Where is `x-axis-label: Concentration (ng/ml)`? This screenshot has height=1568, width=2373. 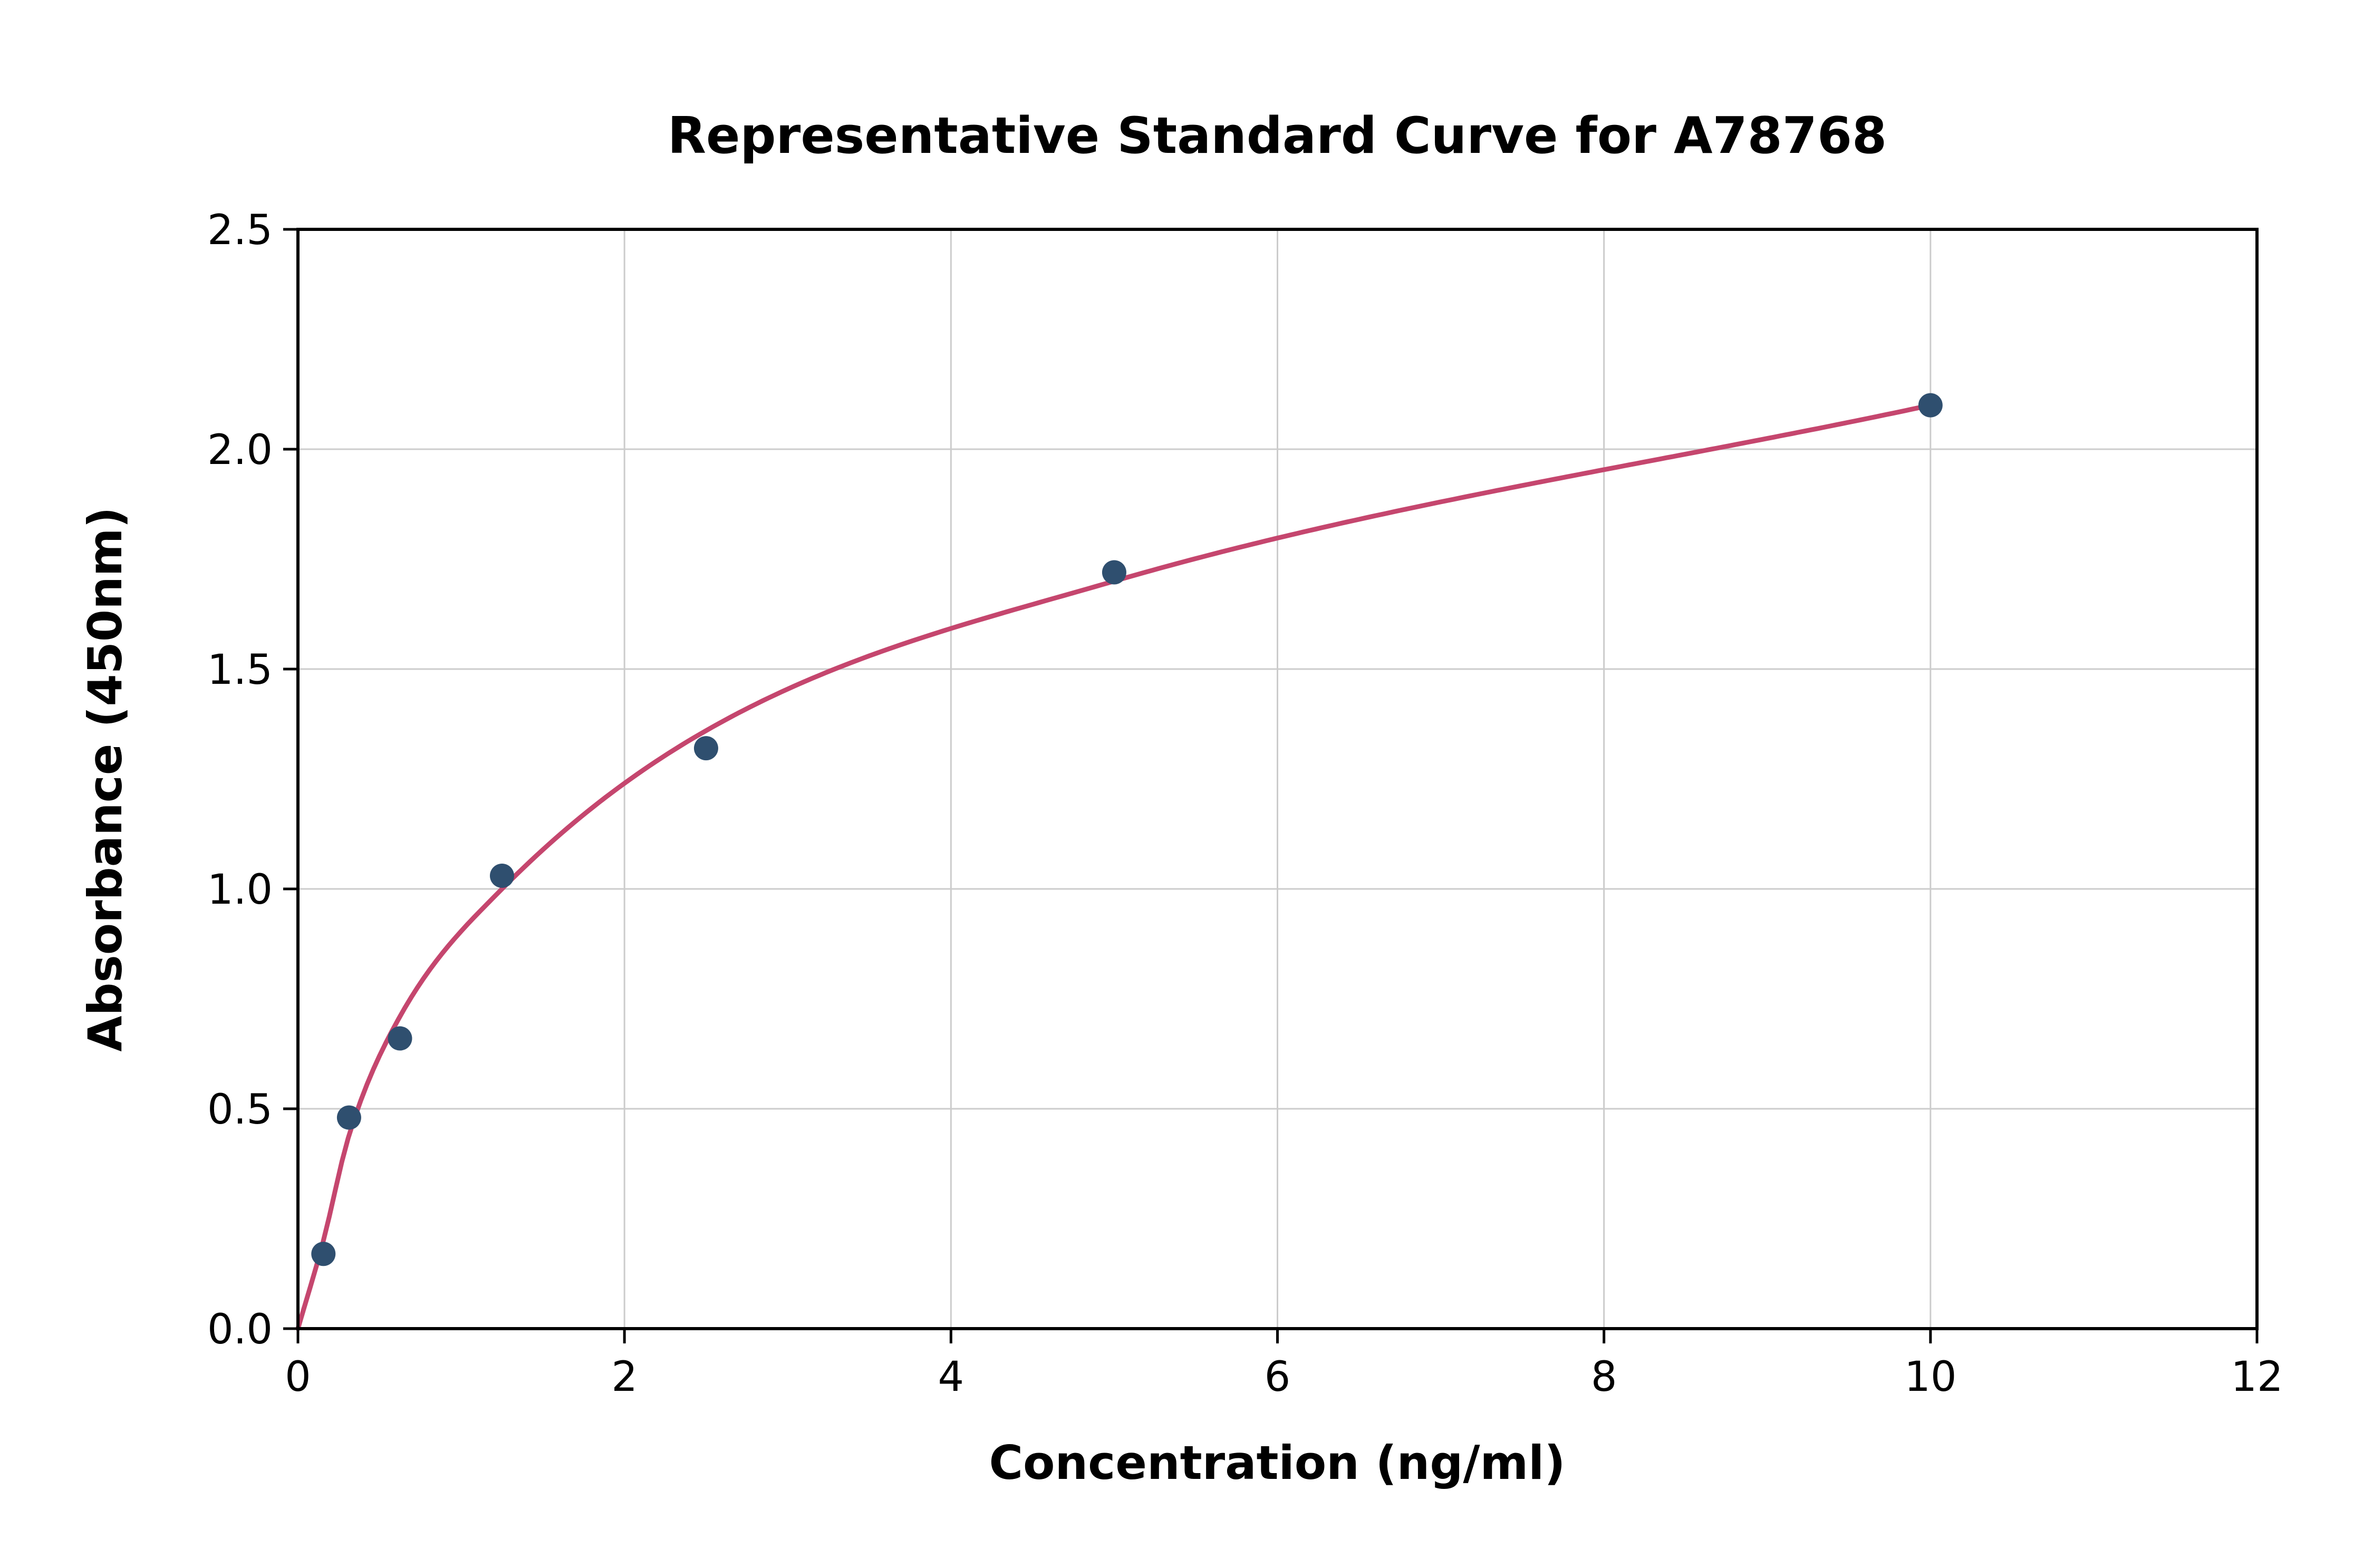
x-axis-label: Concentration (ng/ml) is located at coordinates (1277, 1463).